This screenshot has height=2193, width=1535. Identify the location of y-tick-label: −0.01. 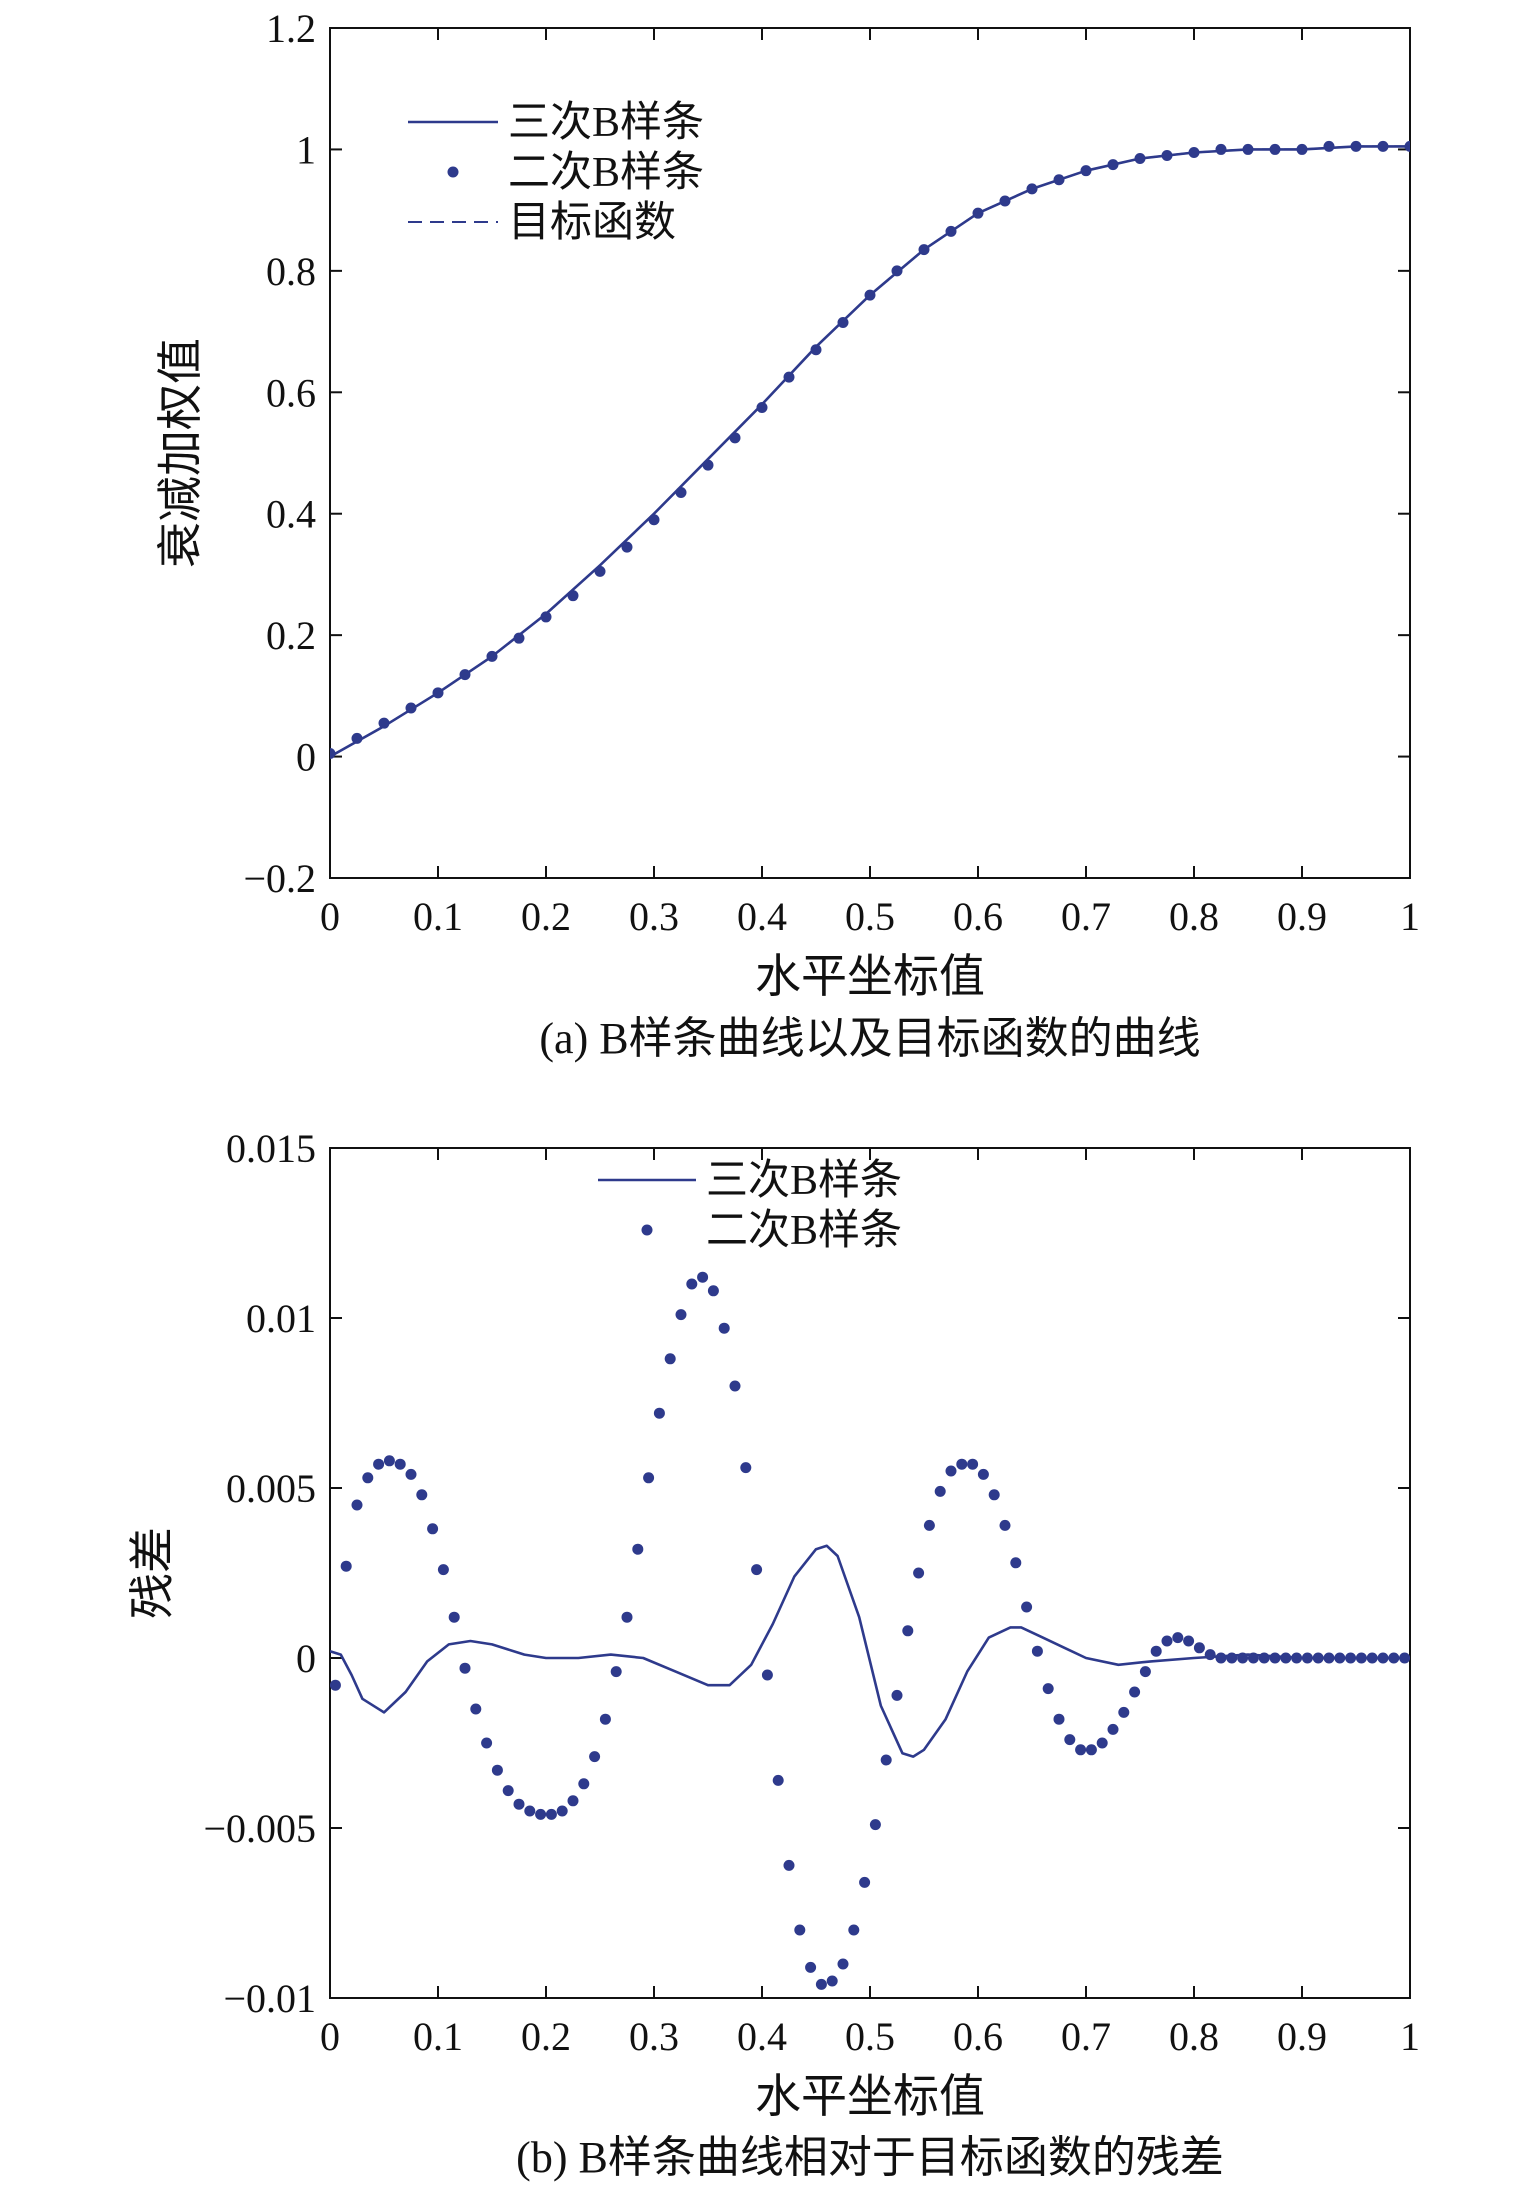
(269, 1998).